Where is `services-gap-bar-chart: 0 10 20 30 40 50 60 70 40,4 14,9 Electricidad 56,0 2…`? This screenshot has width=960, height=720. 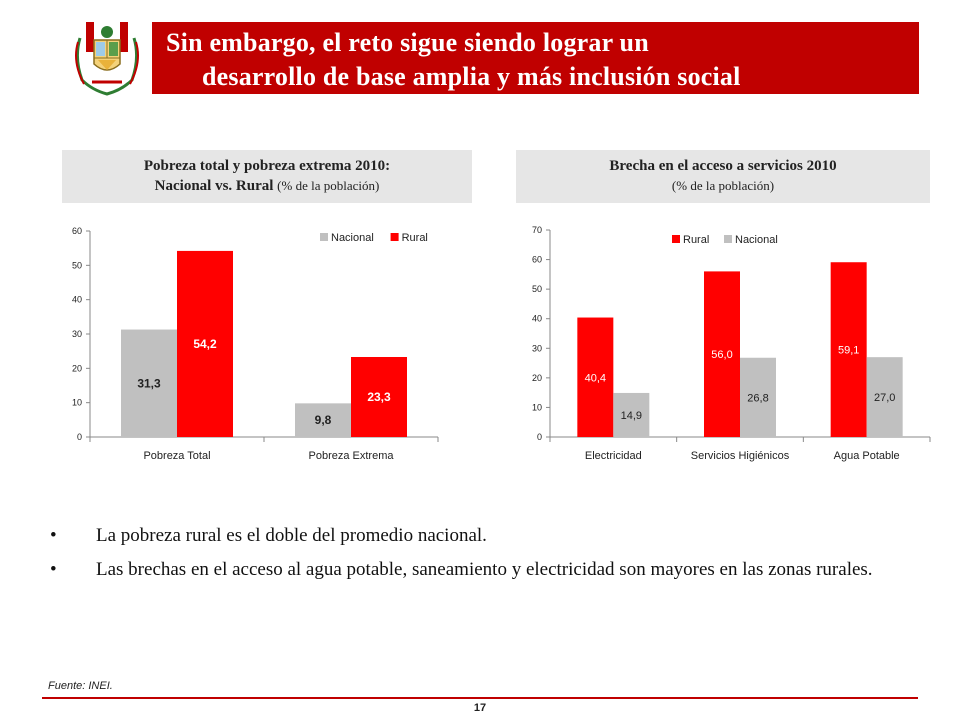
services-gap-bar-chart: 0 10 20 30 40 50 60 70 40,4 14,9 Electricidad 56,0 2… is located at coordinates (731, 343).